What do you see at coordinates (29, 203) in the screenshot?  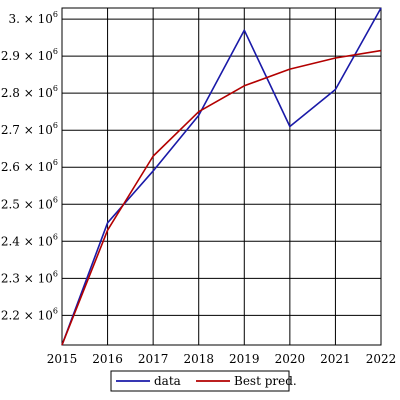 I see `y-tick-label: 2.5 × 10⁶` at bounding box center [29, 203].